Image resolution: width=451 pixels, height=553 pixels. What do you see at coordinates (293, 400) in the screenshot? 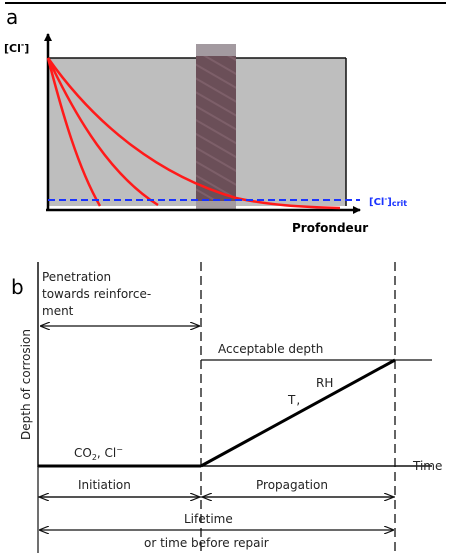
I see `t-label: T,` at bounding box center [293, 400].